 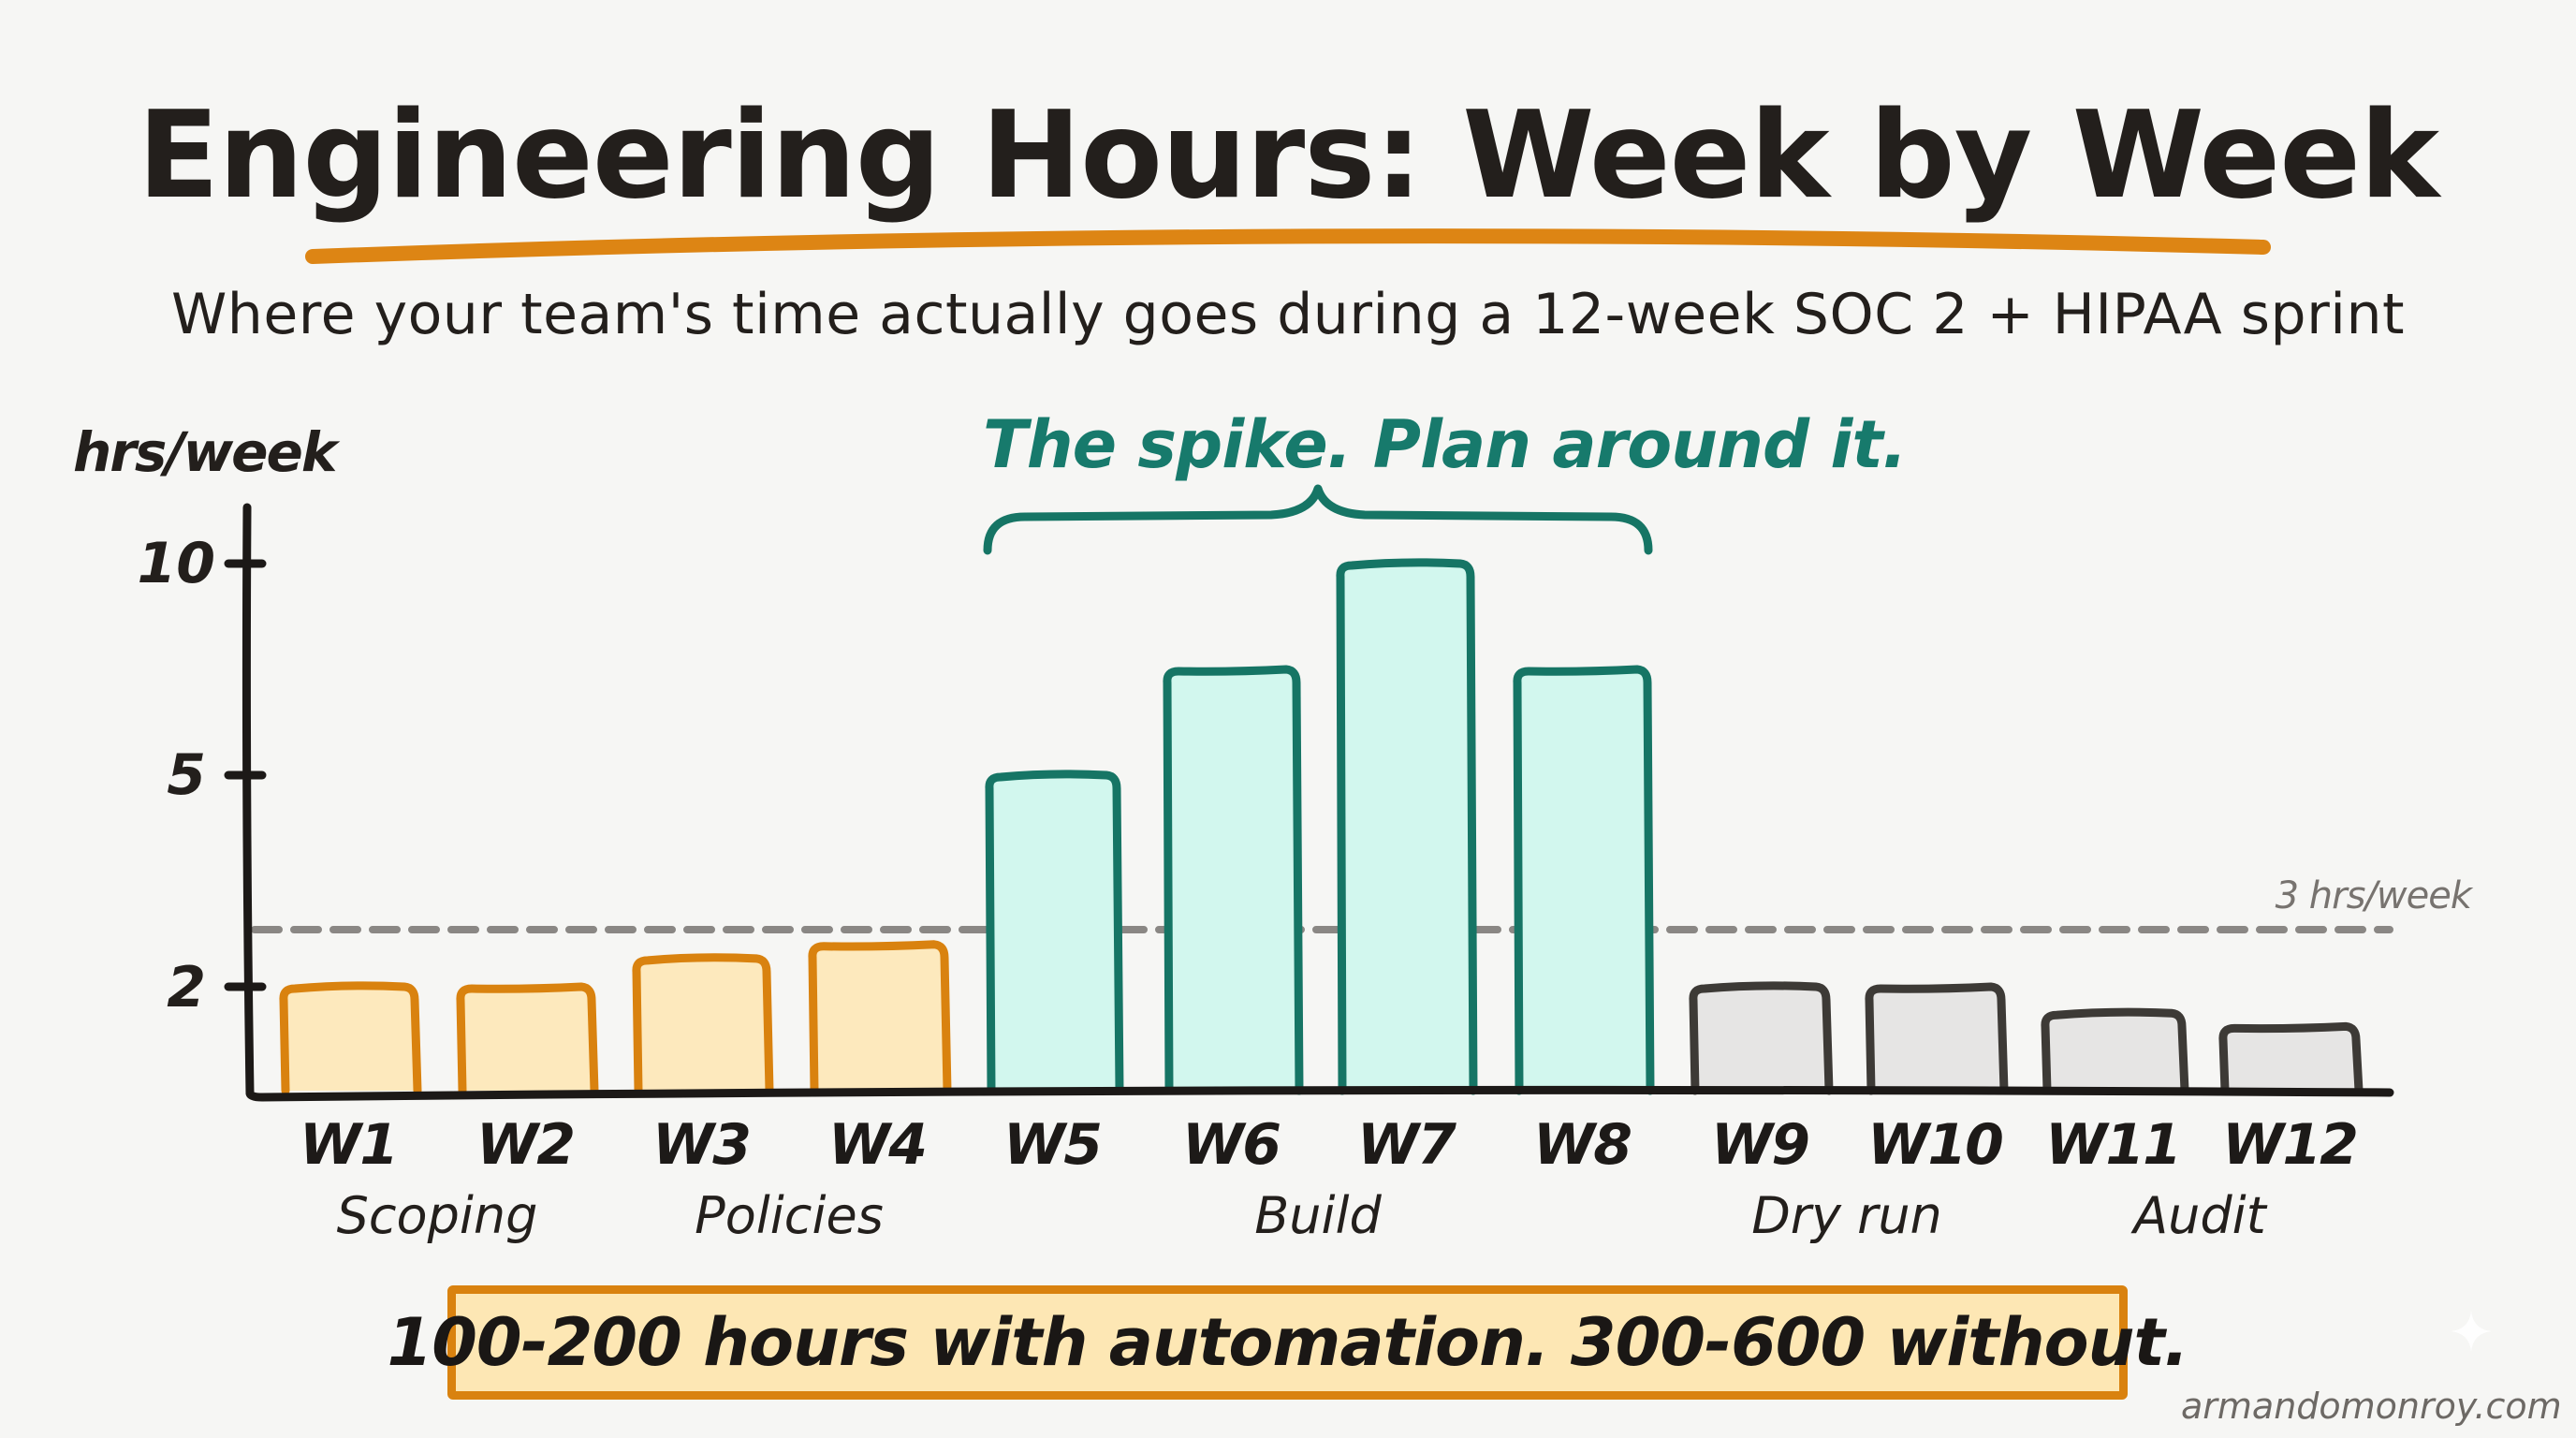 I want to click on x-tick-label-w11: W11, so click(x=2113, y=1145).